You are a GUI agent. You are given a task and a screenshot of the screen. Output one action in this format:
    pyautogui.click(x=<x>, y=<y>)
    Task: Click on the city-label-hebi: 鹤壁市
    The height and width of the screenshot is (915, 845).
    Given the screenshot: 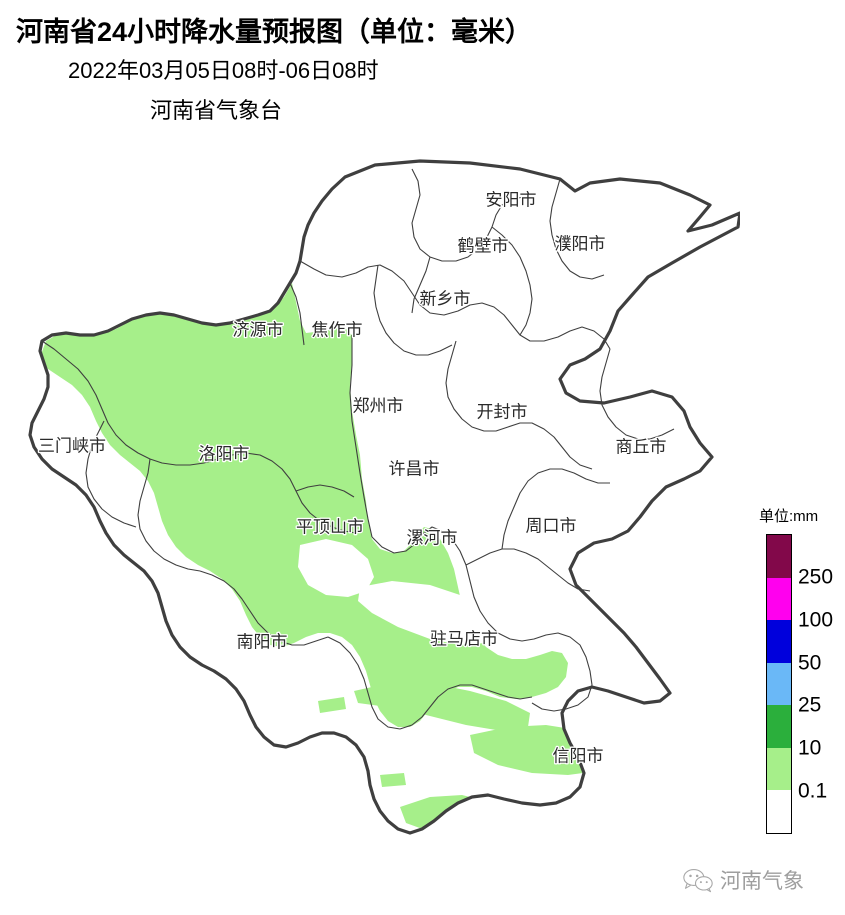 What is the action you would take?
    pyautogui.click(x=483, y=245)
    